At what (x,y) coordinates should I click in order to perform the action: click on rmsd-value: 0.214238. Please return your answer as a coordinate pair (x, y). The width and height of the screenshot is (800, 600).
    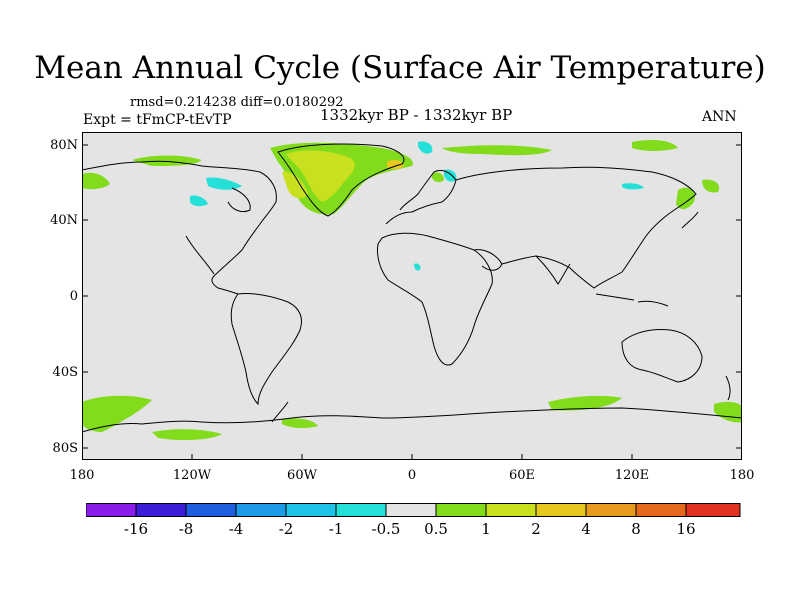
    Looking at the image, I should click on (205, 102).